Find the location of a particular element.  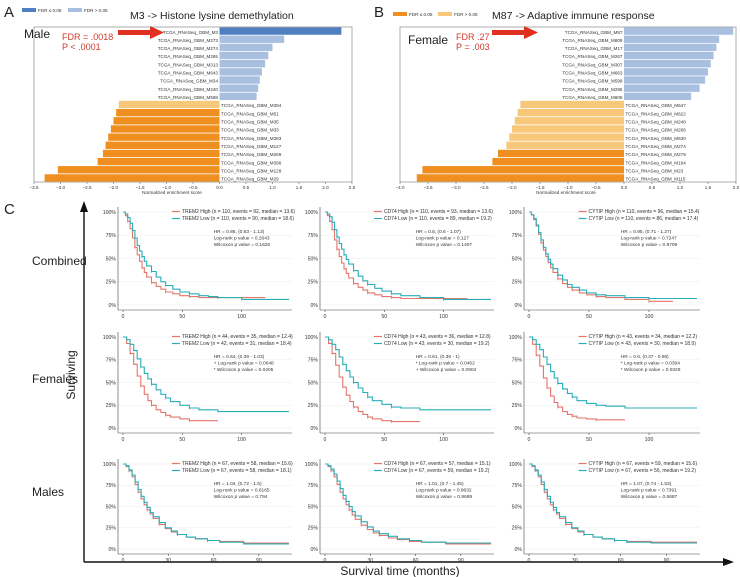

km-stat-line: * Wilcoxon p value = 0.0405 is located at coordinates (244, 370).